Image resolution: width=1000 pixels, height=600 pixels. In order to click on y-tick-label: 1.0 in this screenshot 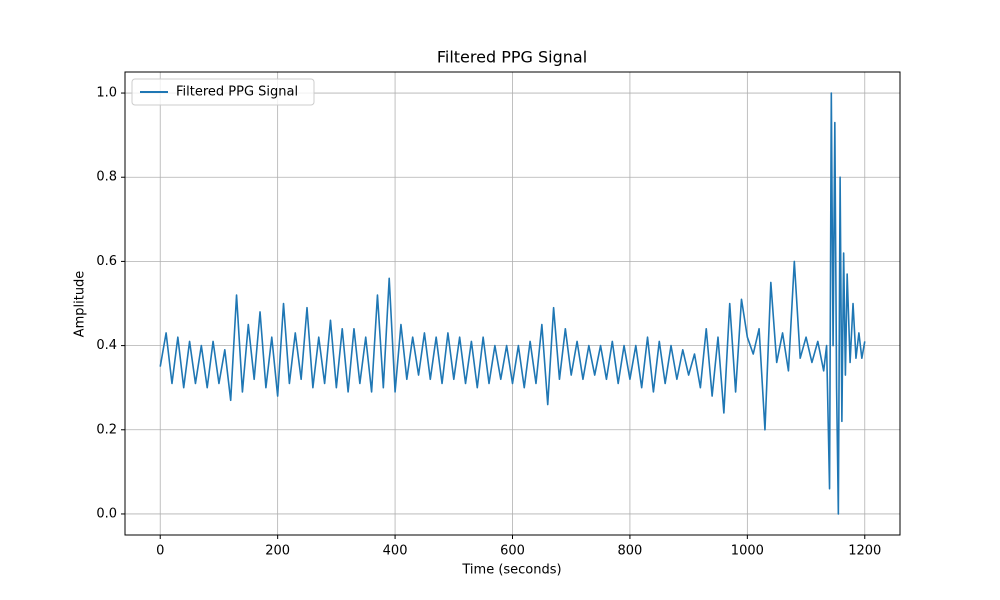, I will do `click(106, 93)`.